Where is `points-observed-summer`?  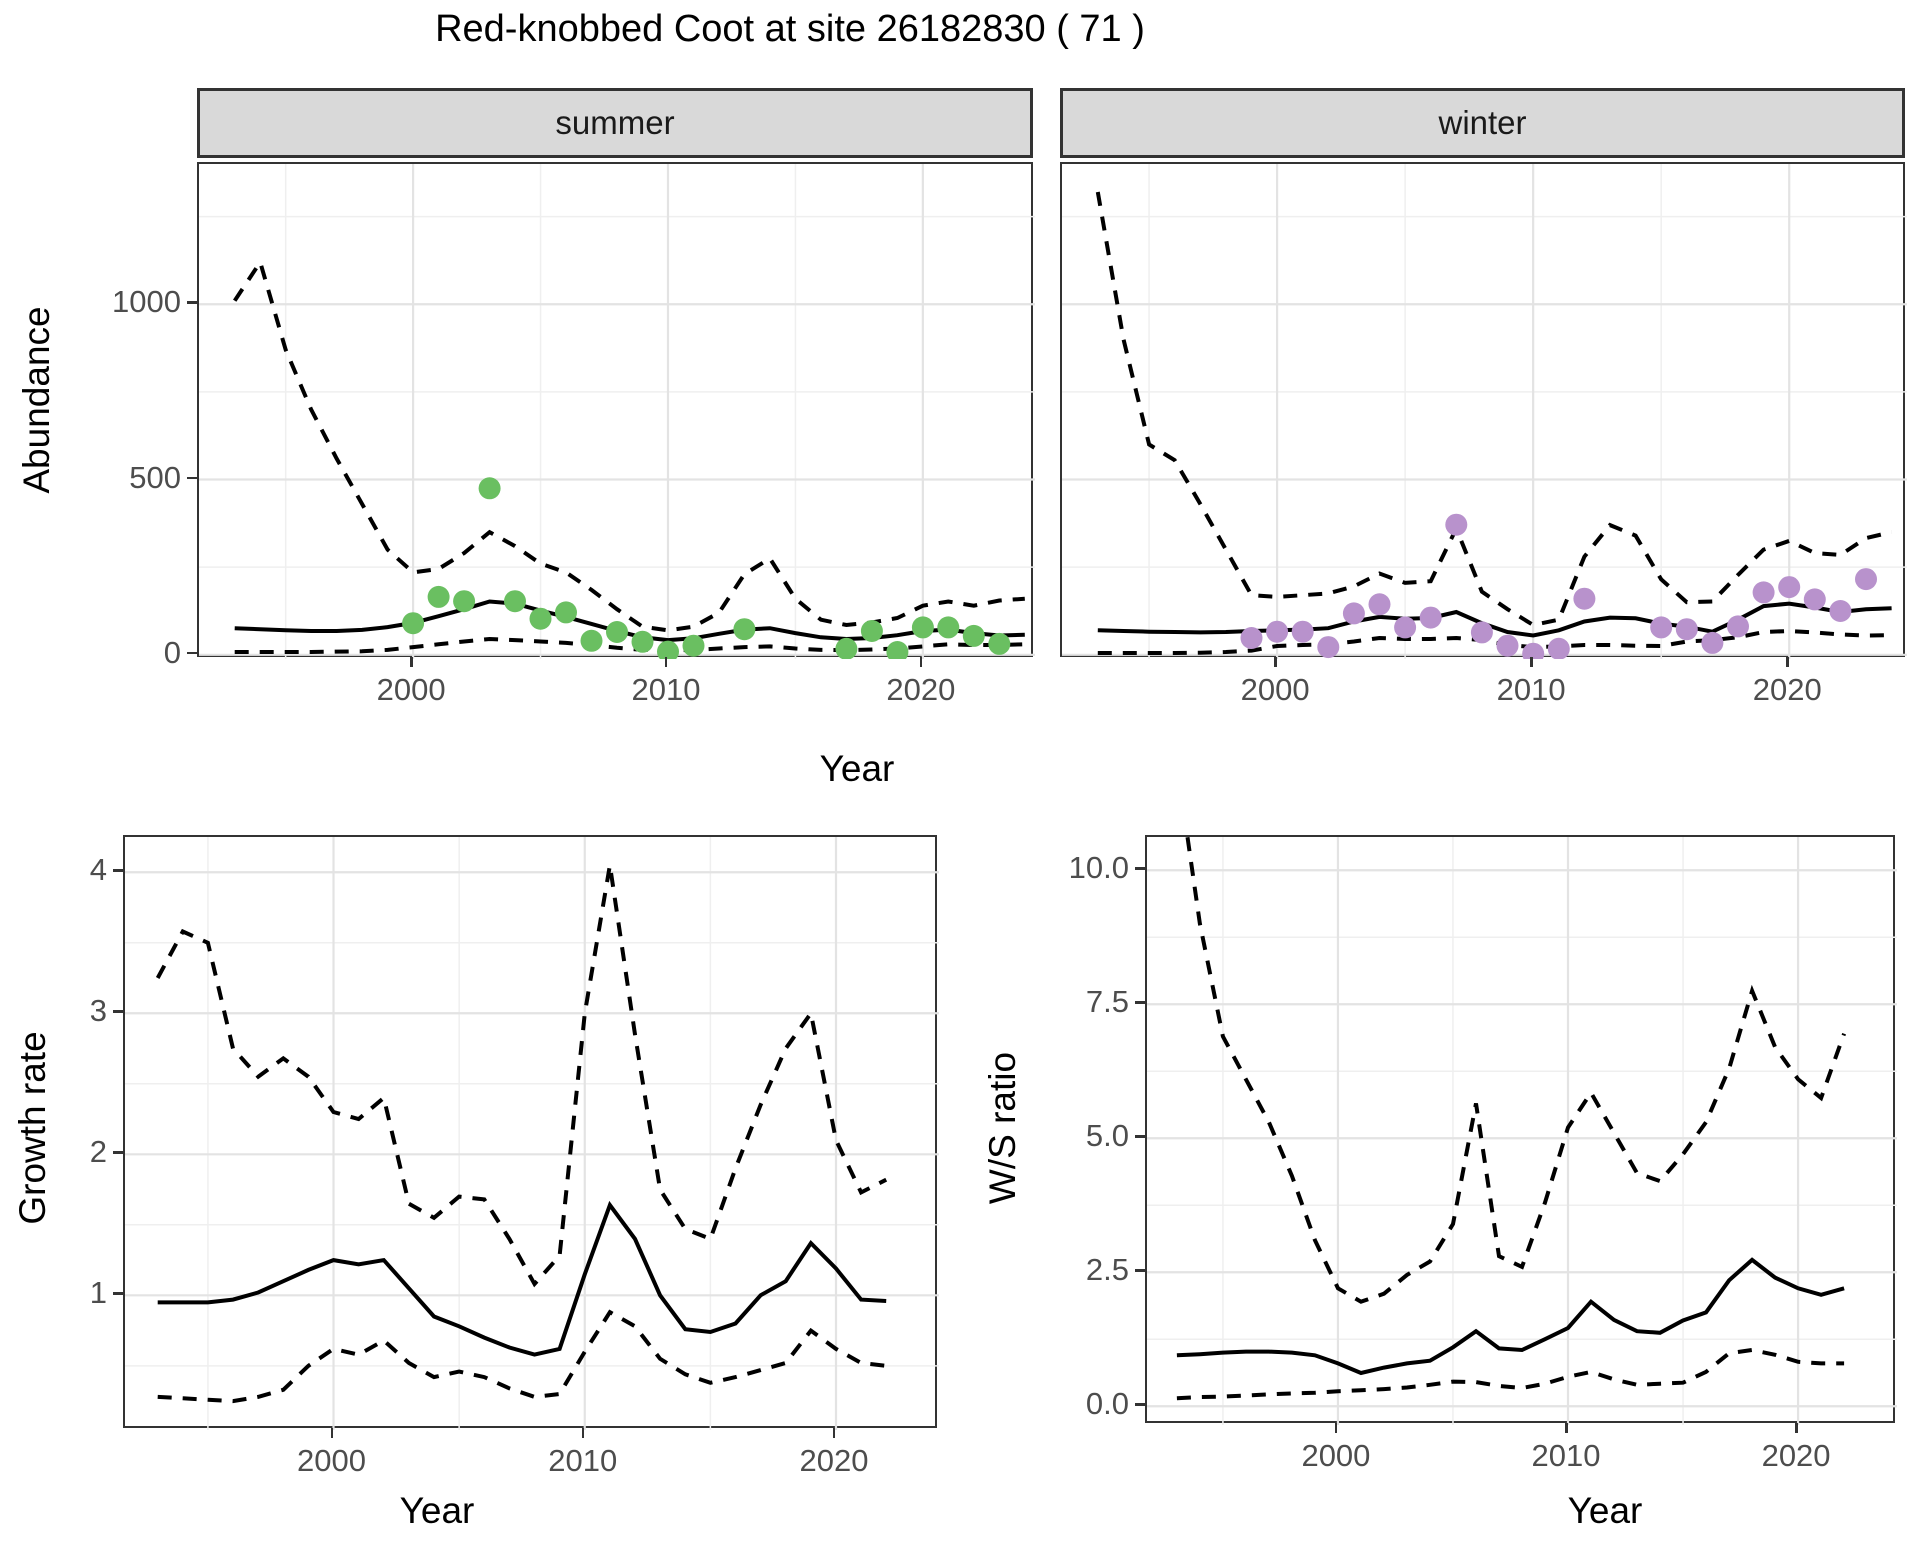
points-observed-summer is located at coordinates (706, 568).